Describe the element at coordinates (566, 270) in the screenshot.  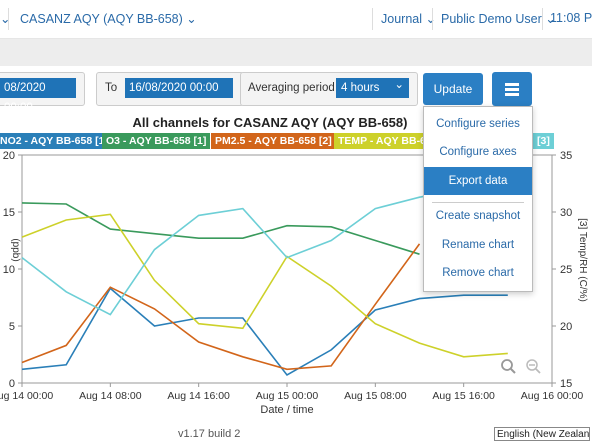
I see `y-tick-label-right: 25` at that location.